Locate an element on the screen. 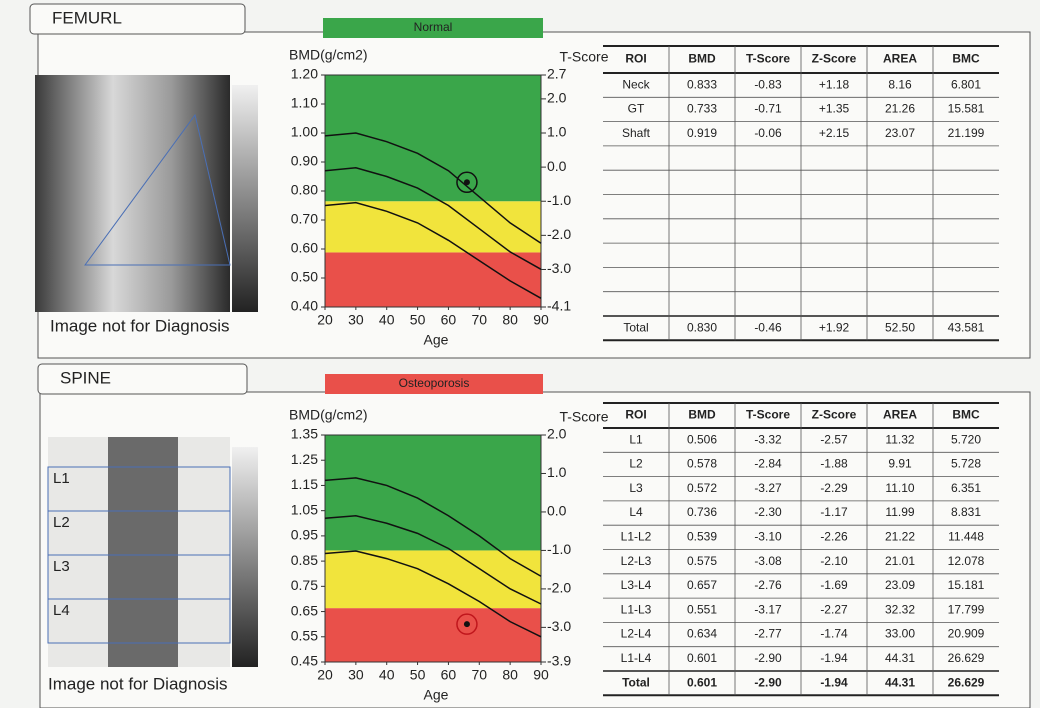 The width and height of the screenshot is (1040, 708). table-cell: L1-L3 is located at coordinates (636, 609).